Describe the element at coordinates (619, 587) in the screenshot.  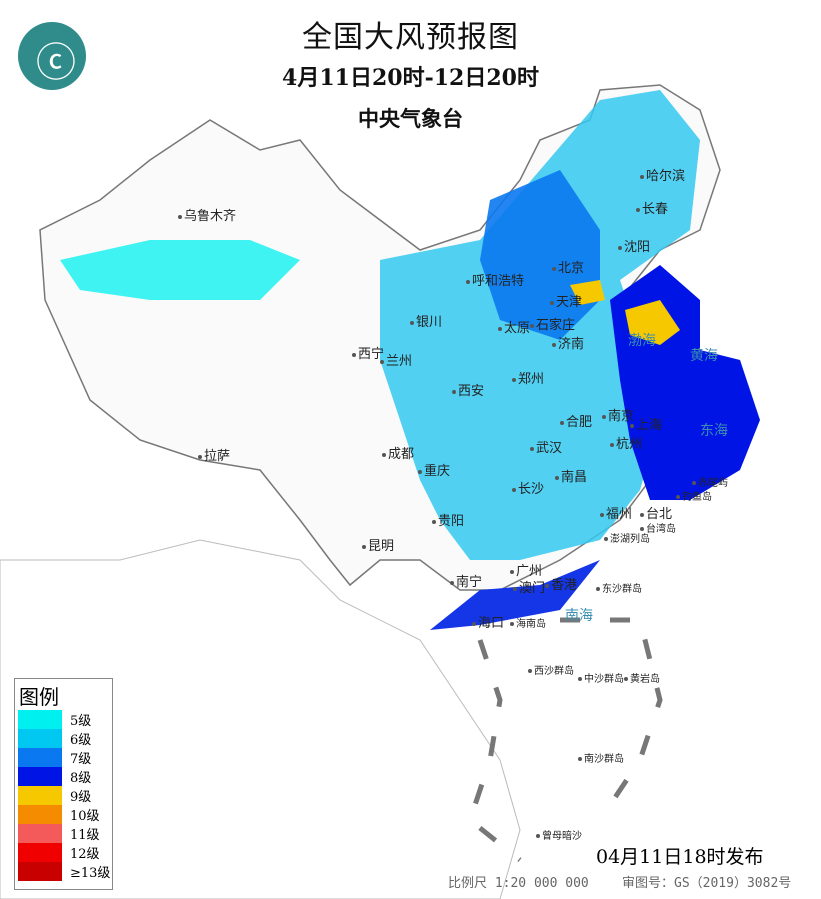
I see `island-label: 东沙群岛` at that location.